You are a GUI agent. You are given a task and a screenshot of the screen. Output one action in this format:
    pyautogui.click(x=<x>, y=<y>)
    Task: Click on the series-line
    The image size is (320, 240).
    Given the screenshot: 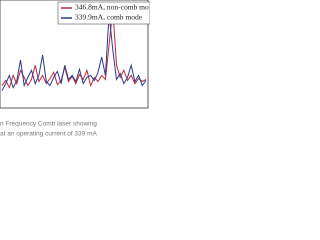 What is the action you would take?
    pyautogui.click(x=74, y=52)
    